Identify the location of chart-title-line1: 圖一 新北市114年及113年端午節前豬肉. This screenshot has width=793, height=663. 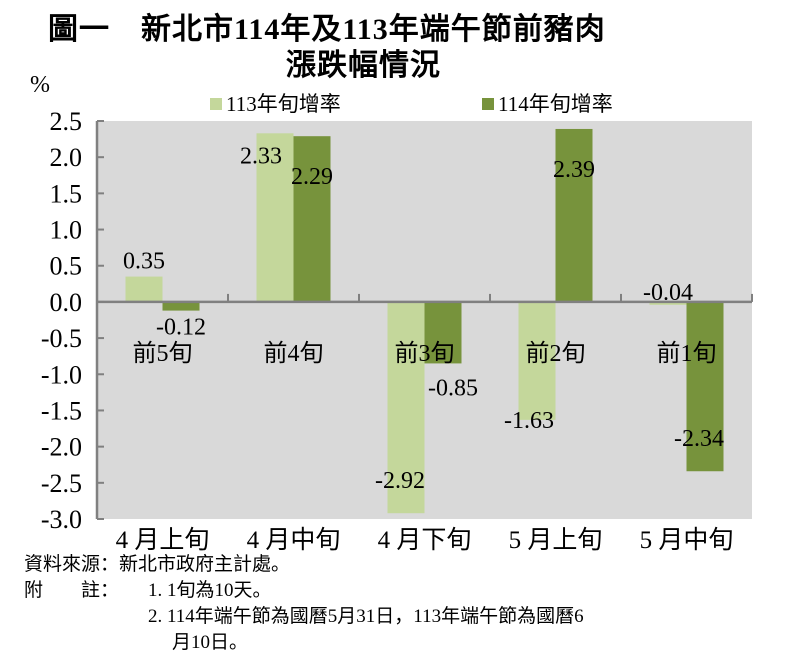
(327, 29).